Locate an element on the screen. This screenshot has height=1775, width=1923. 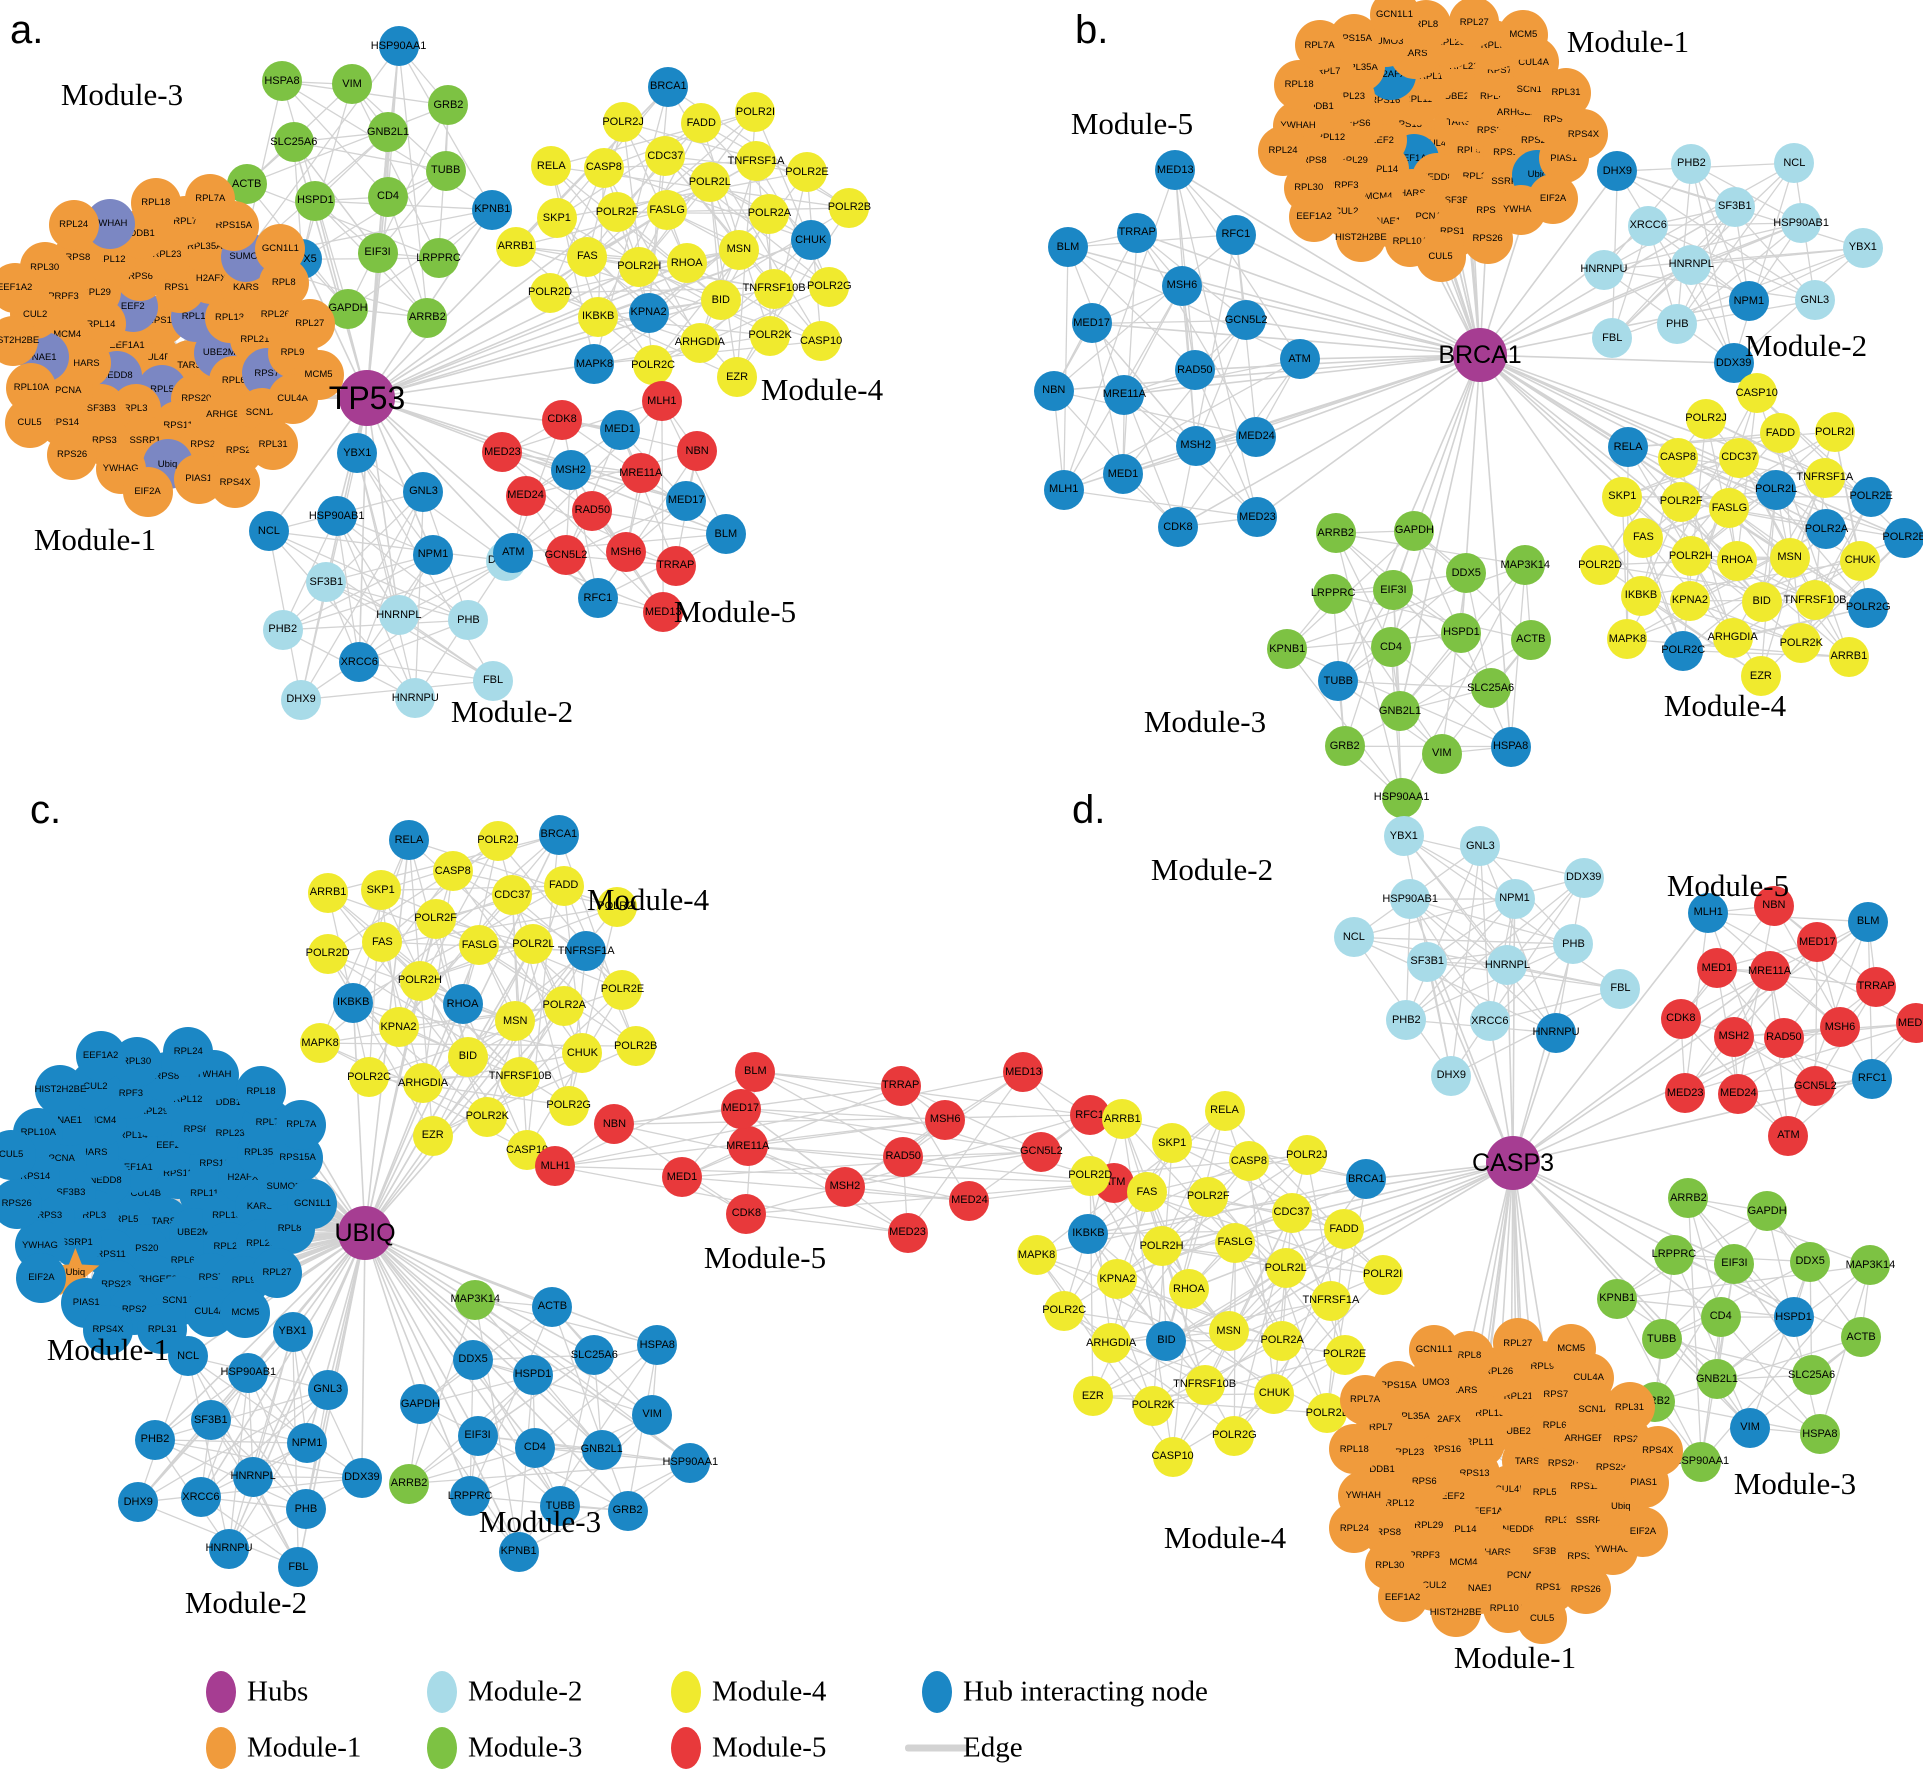
node-RPL7A: RPL7A is located at coordinates (1365, 1399).